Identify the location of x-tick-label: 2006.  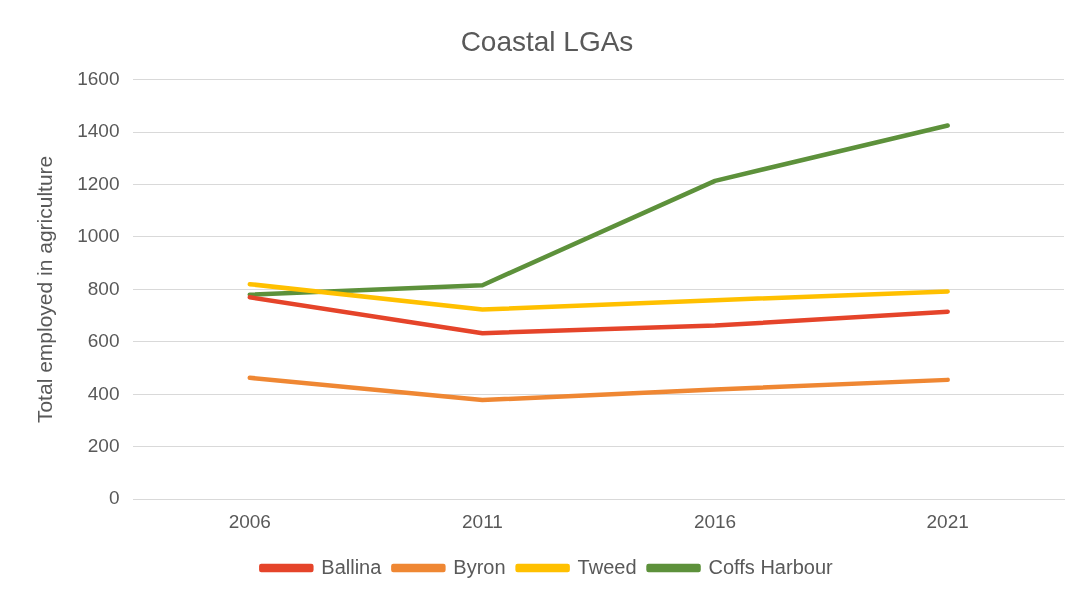
(249, 521).